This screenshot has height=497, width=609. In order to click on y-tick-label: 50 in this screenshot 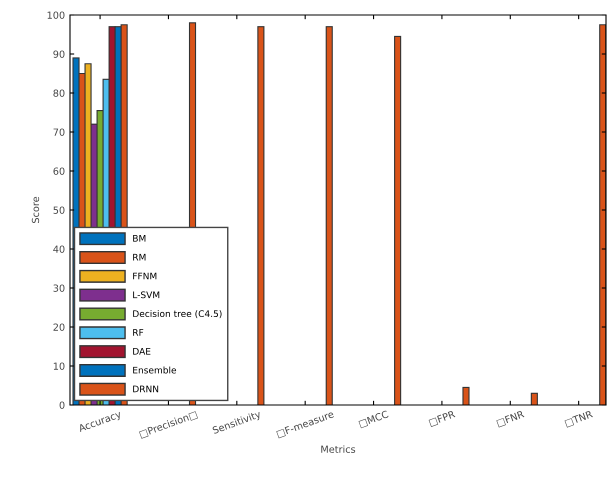, I will do `click(59, 210)`.